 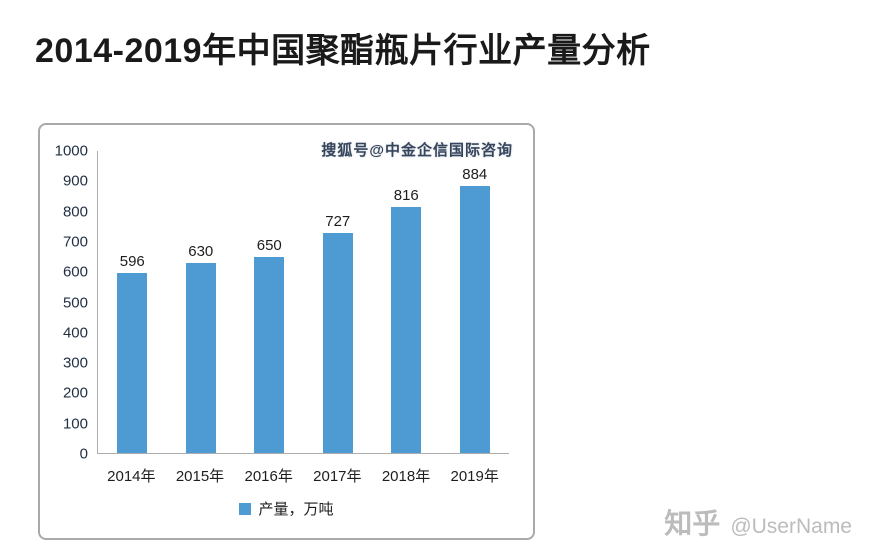 What do you see at coordinates (343, 50) in the screenshot?
I see `page-title: 2014-2019年中国聚酯瓶片行业产量分析` at bounding box center [343, 50].